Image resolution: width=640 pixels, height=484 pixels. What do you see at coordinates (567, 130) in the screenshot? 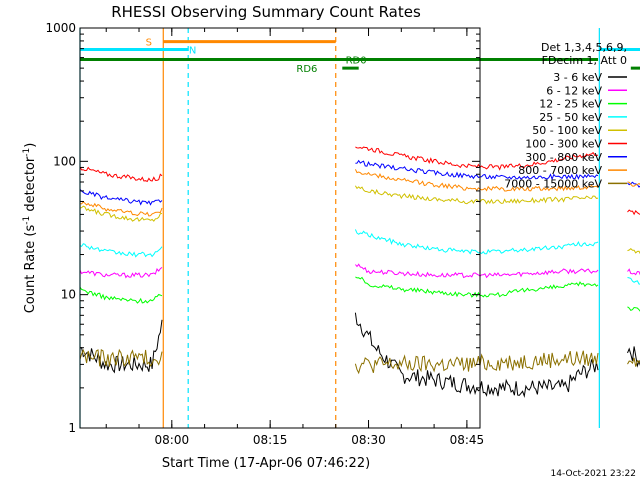
I see `legend-label-4: 50 - 100 keV` at bounding box center [567, 130].